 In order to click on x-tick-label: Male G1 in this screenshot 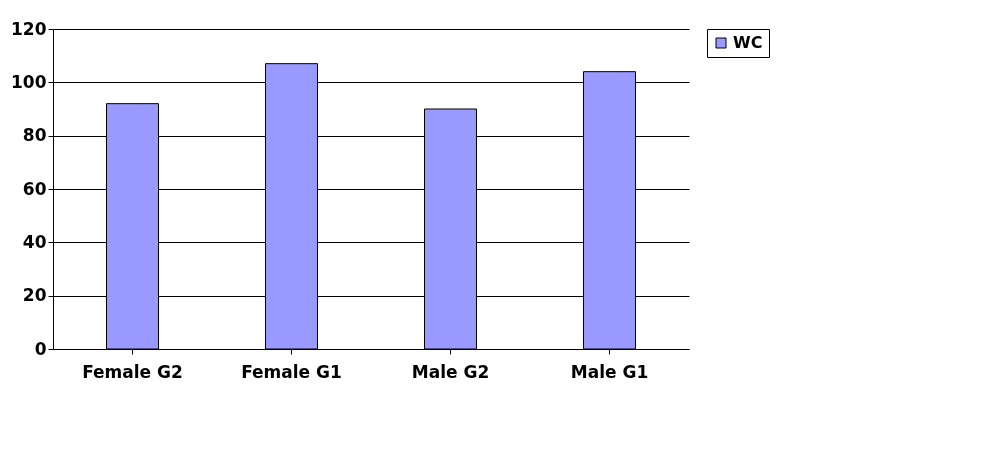, I will do `click(609, 371)`.